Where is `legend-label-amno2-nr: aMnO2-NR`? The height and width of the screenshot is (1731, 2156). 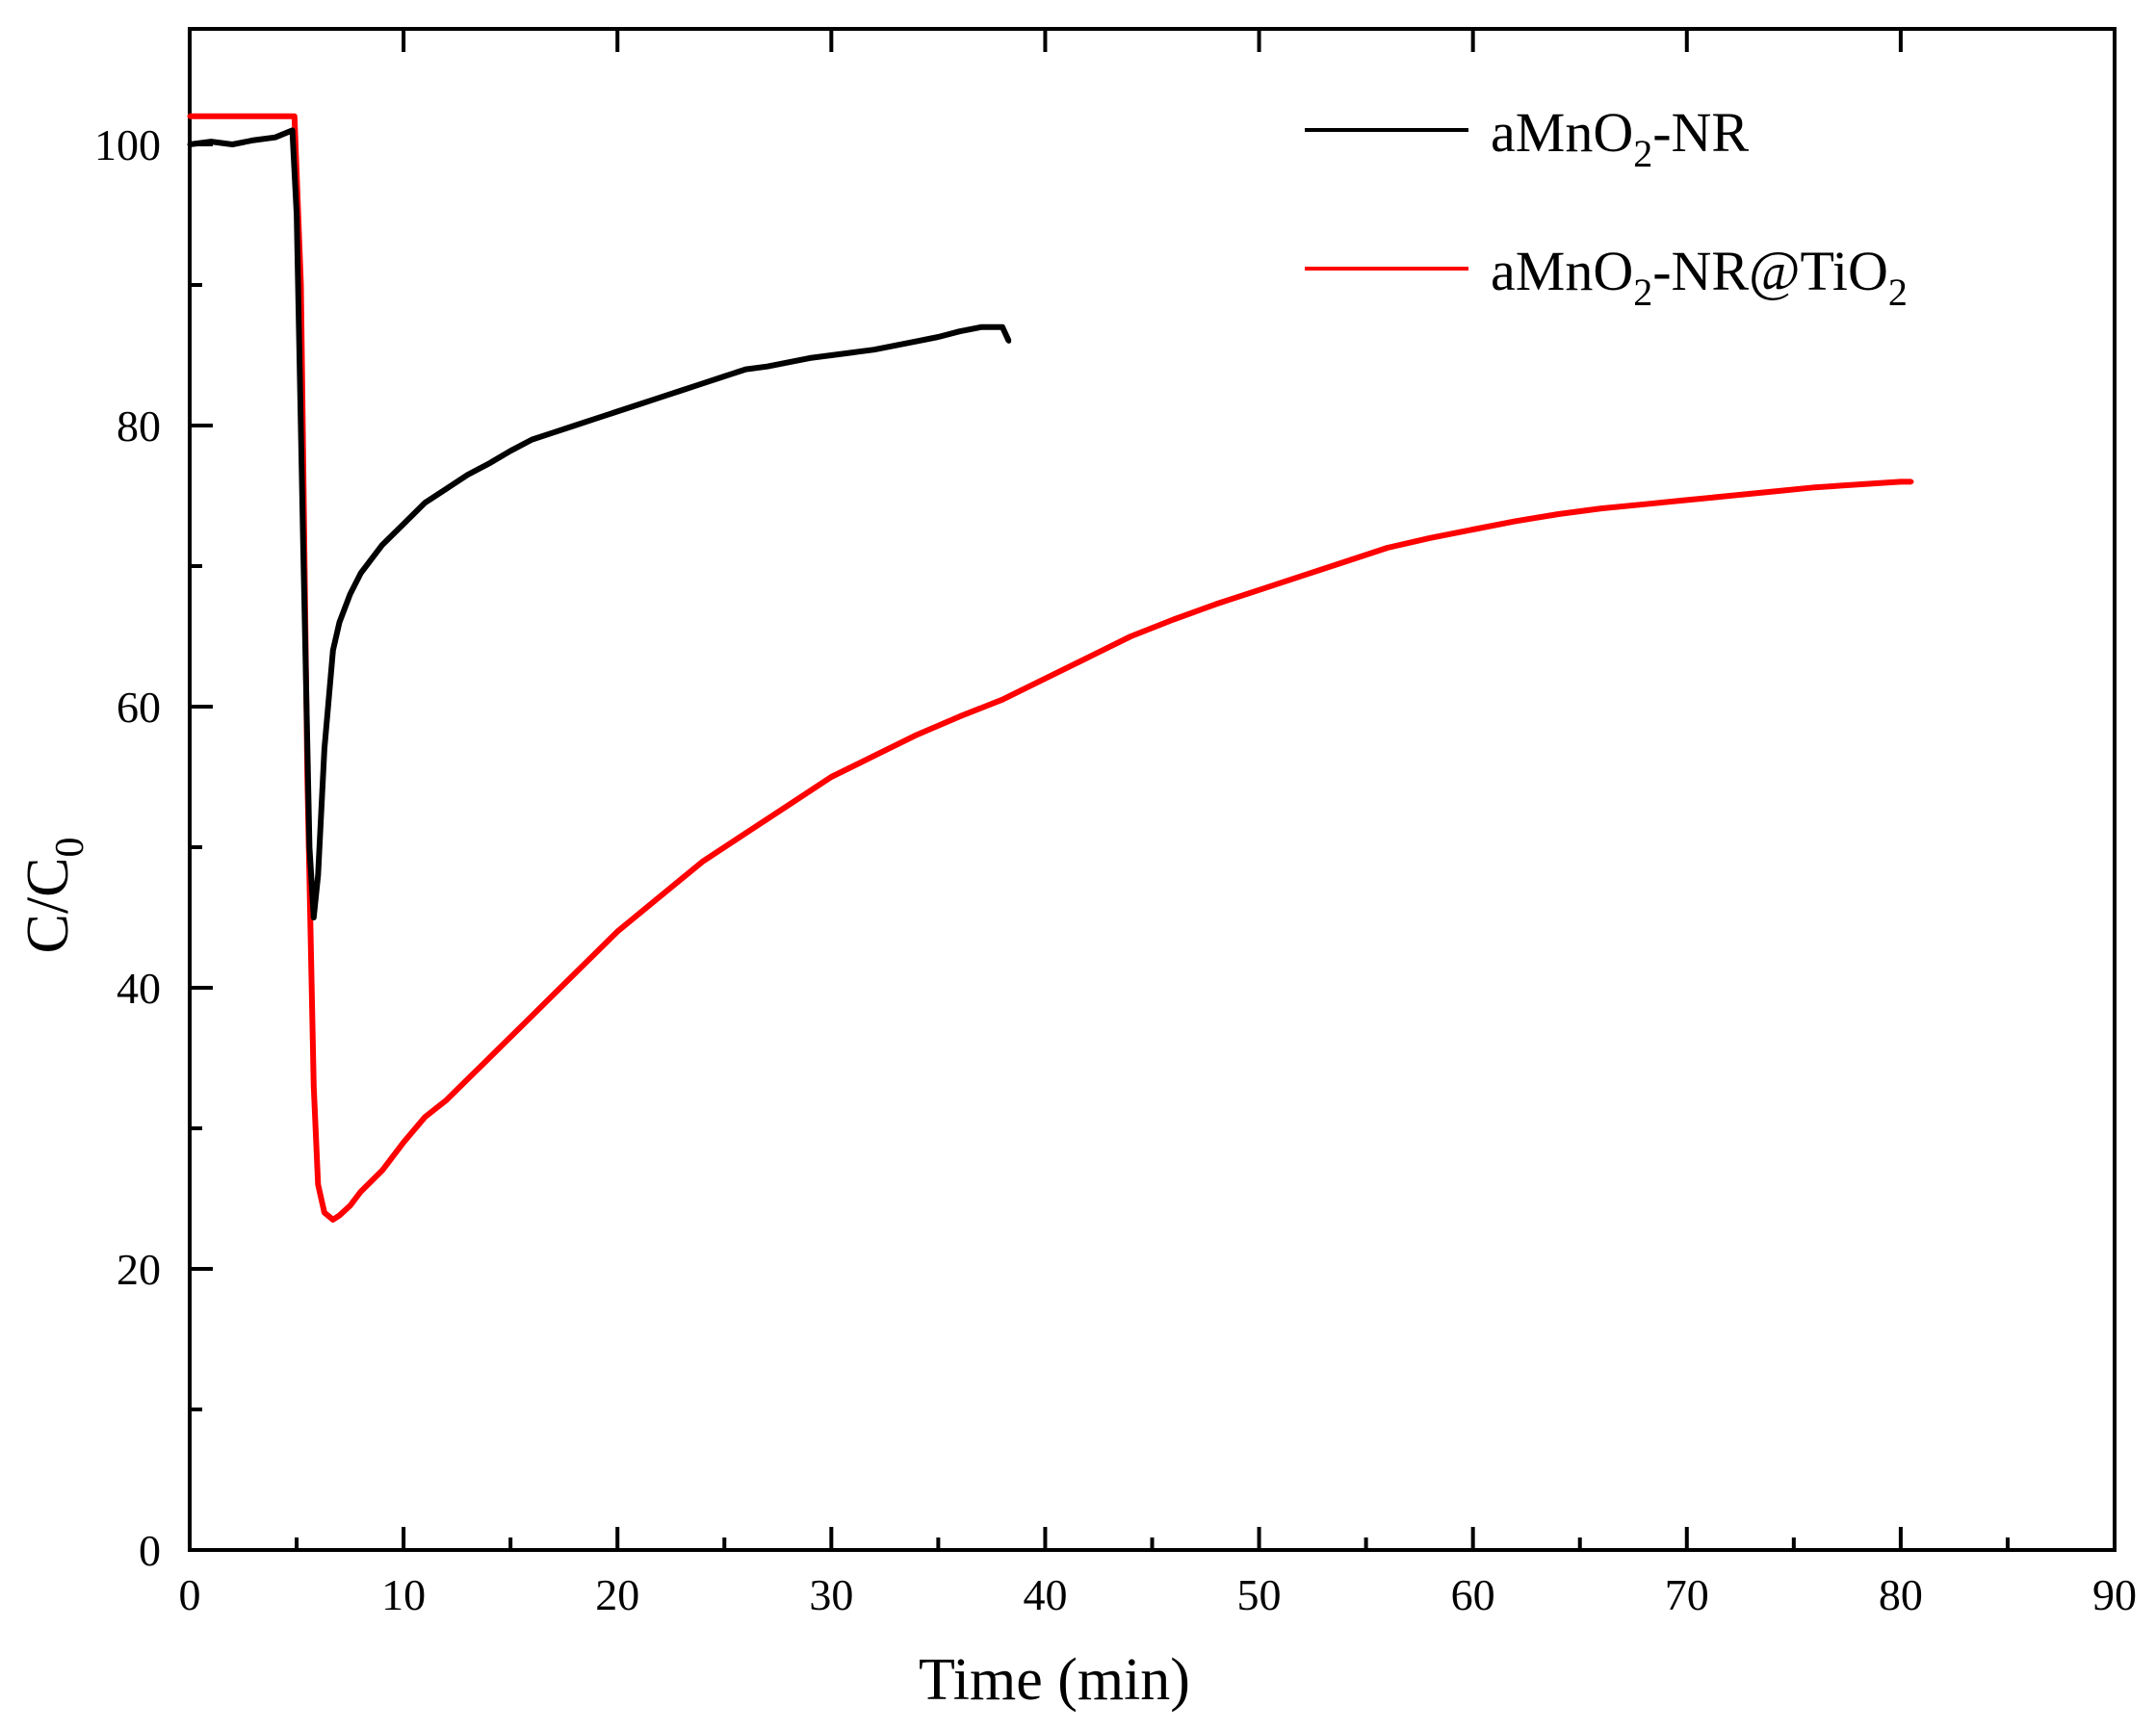 legend-label-amno2-nr: aMnO2-NR is located at coordinates (1620, 138).